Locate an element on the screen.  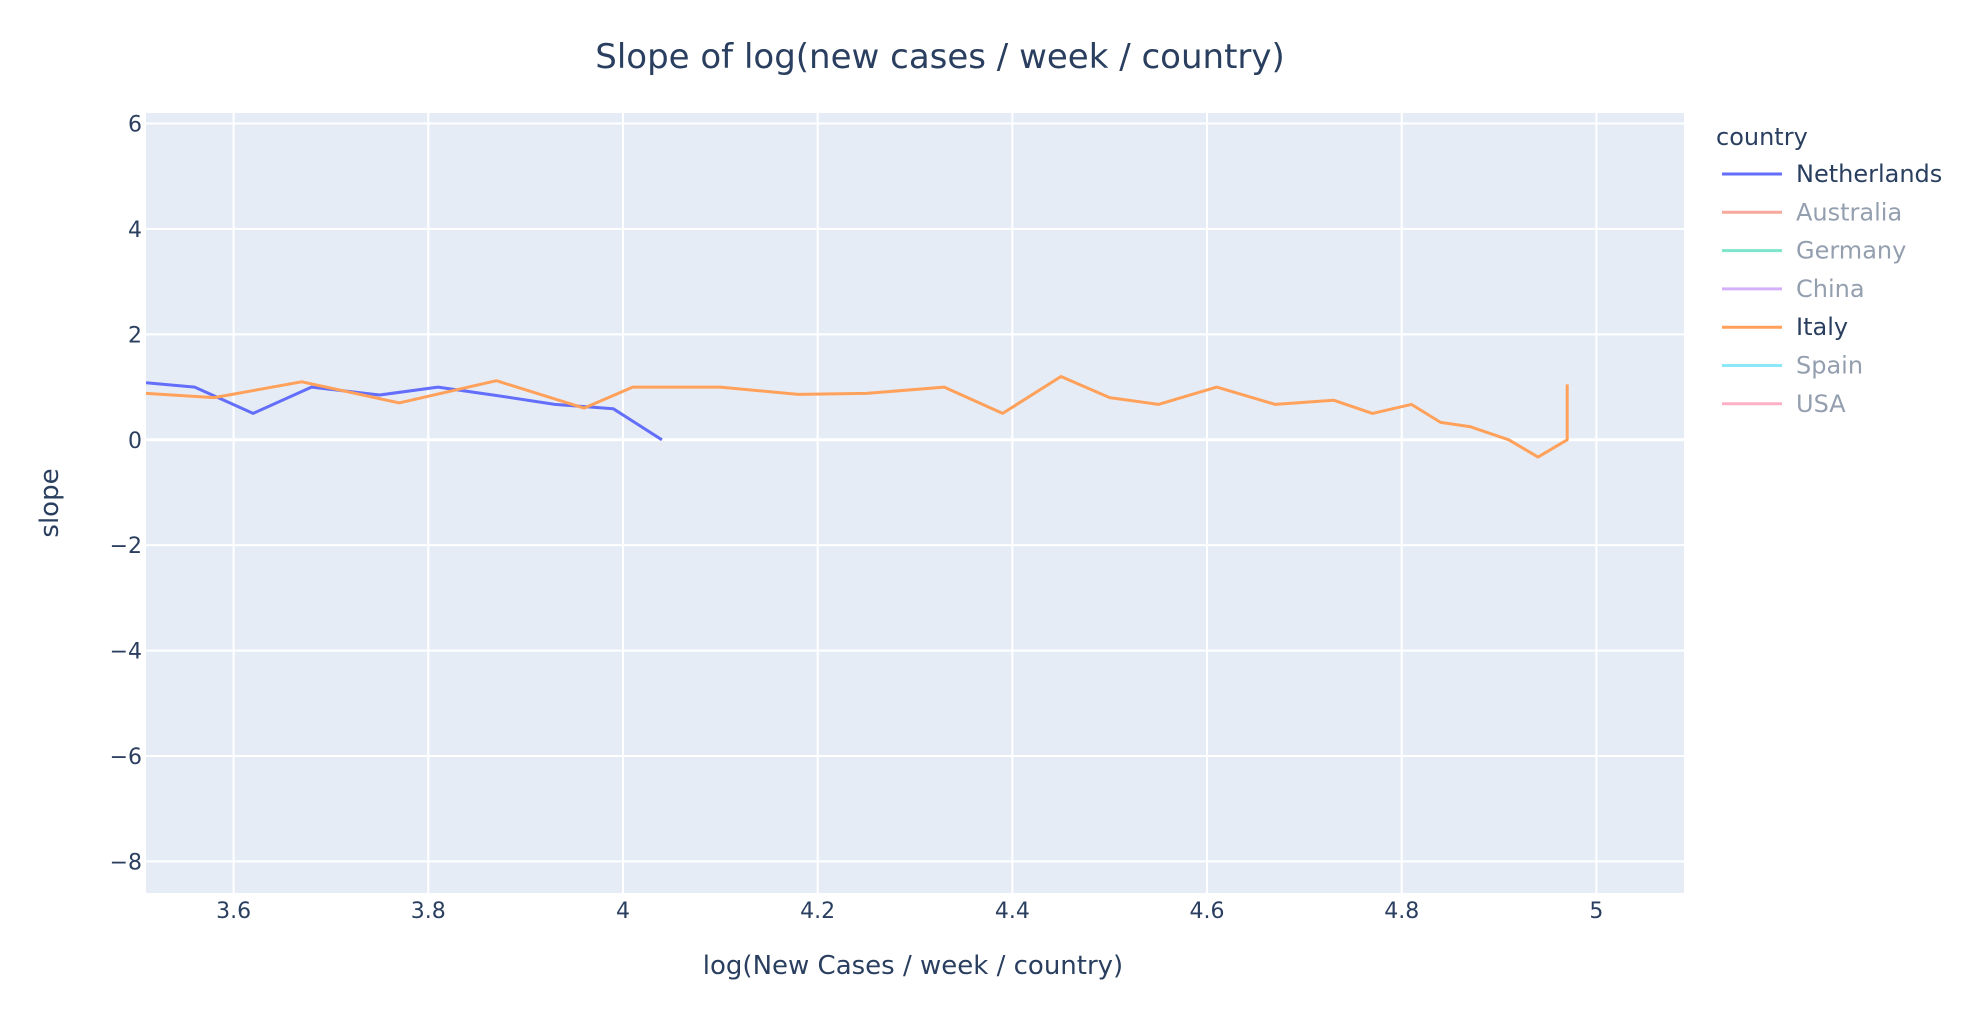
legend-label: Netherlands is located at coordinates (1869, 174).